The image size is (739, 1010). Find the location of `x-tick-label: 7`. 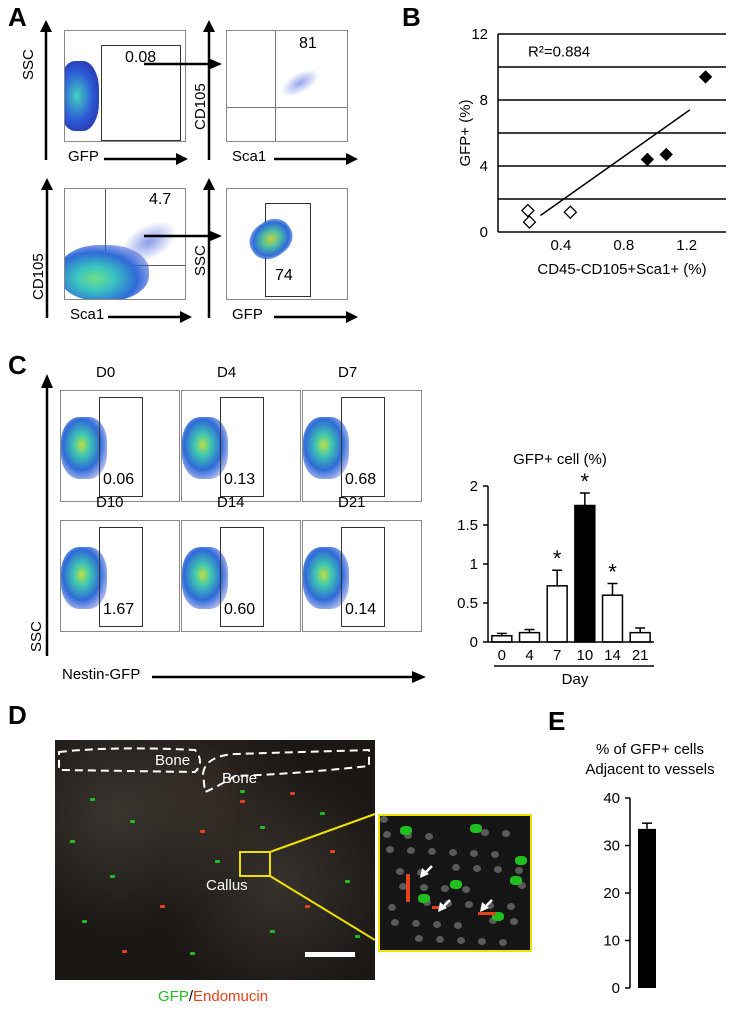

x-tick-label: 7 is located at coordinates (557, 655).